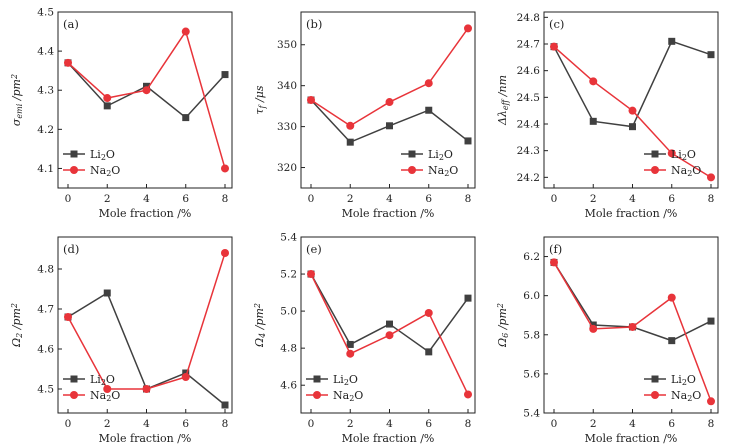  What do you see at coordinates (146, 321) in the screenshot?
I see `series-line-na2o` at bounding box center [146, 321].